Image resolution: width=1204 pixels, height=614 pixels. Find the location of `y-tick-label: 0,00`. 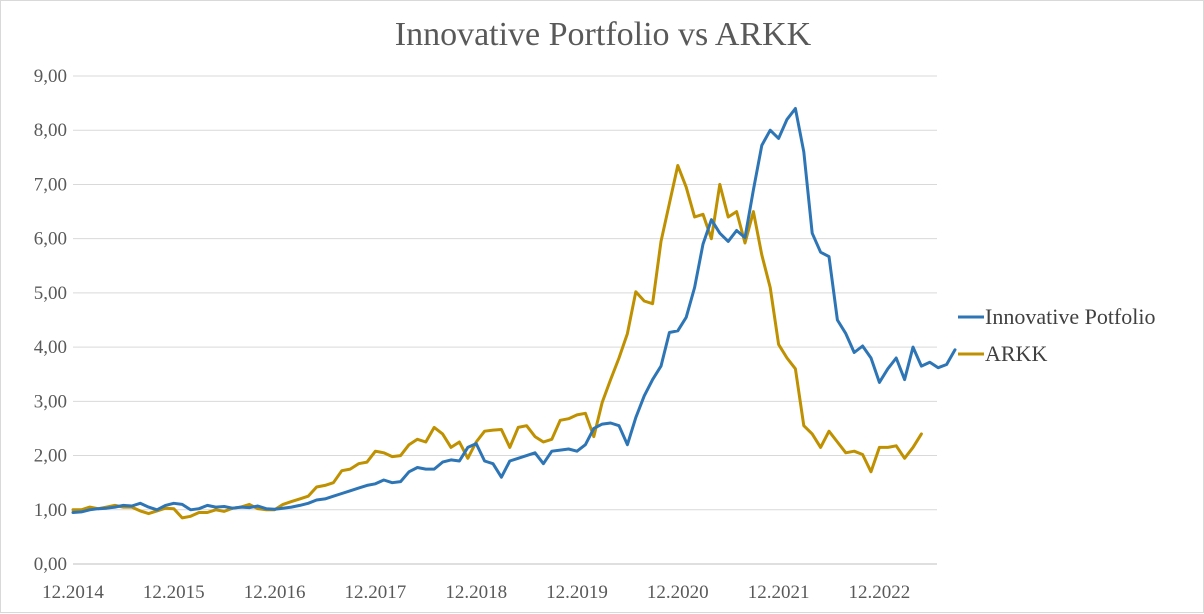

y-tick-label: 0,00 is located at coordinates (50, 564).